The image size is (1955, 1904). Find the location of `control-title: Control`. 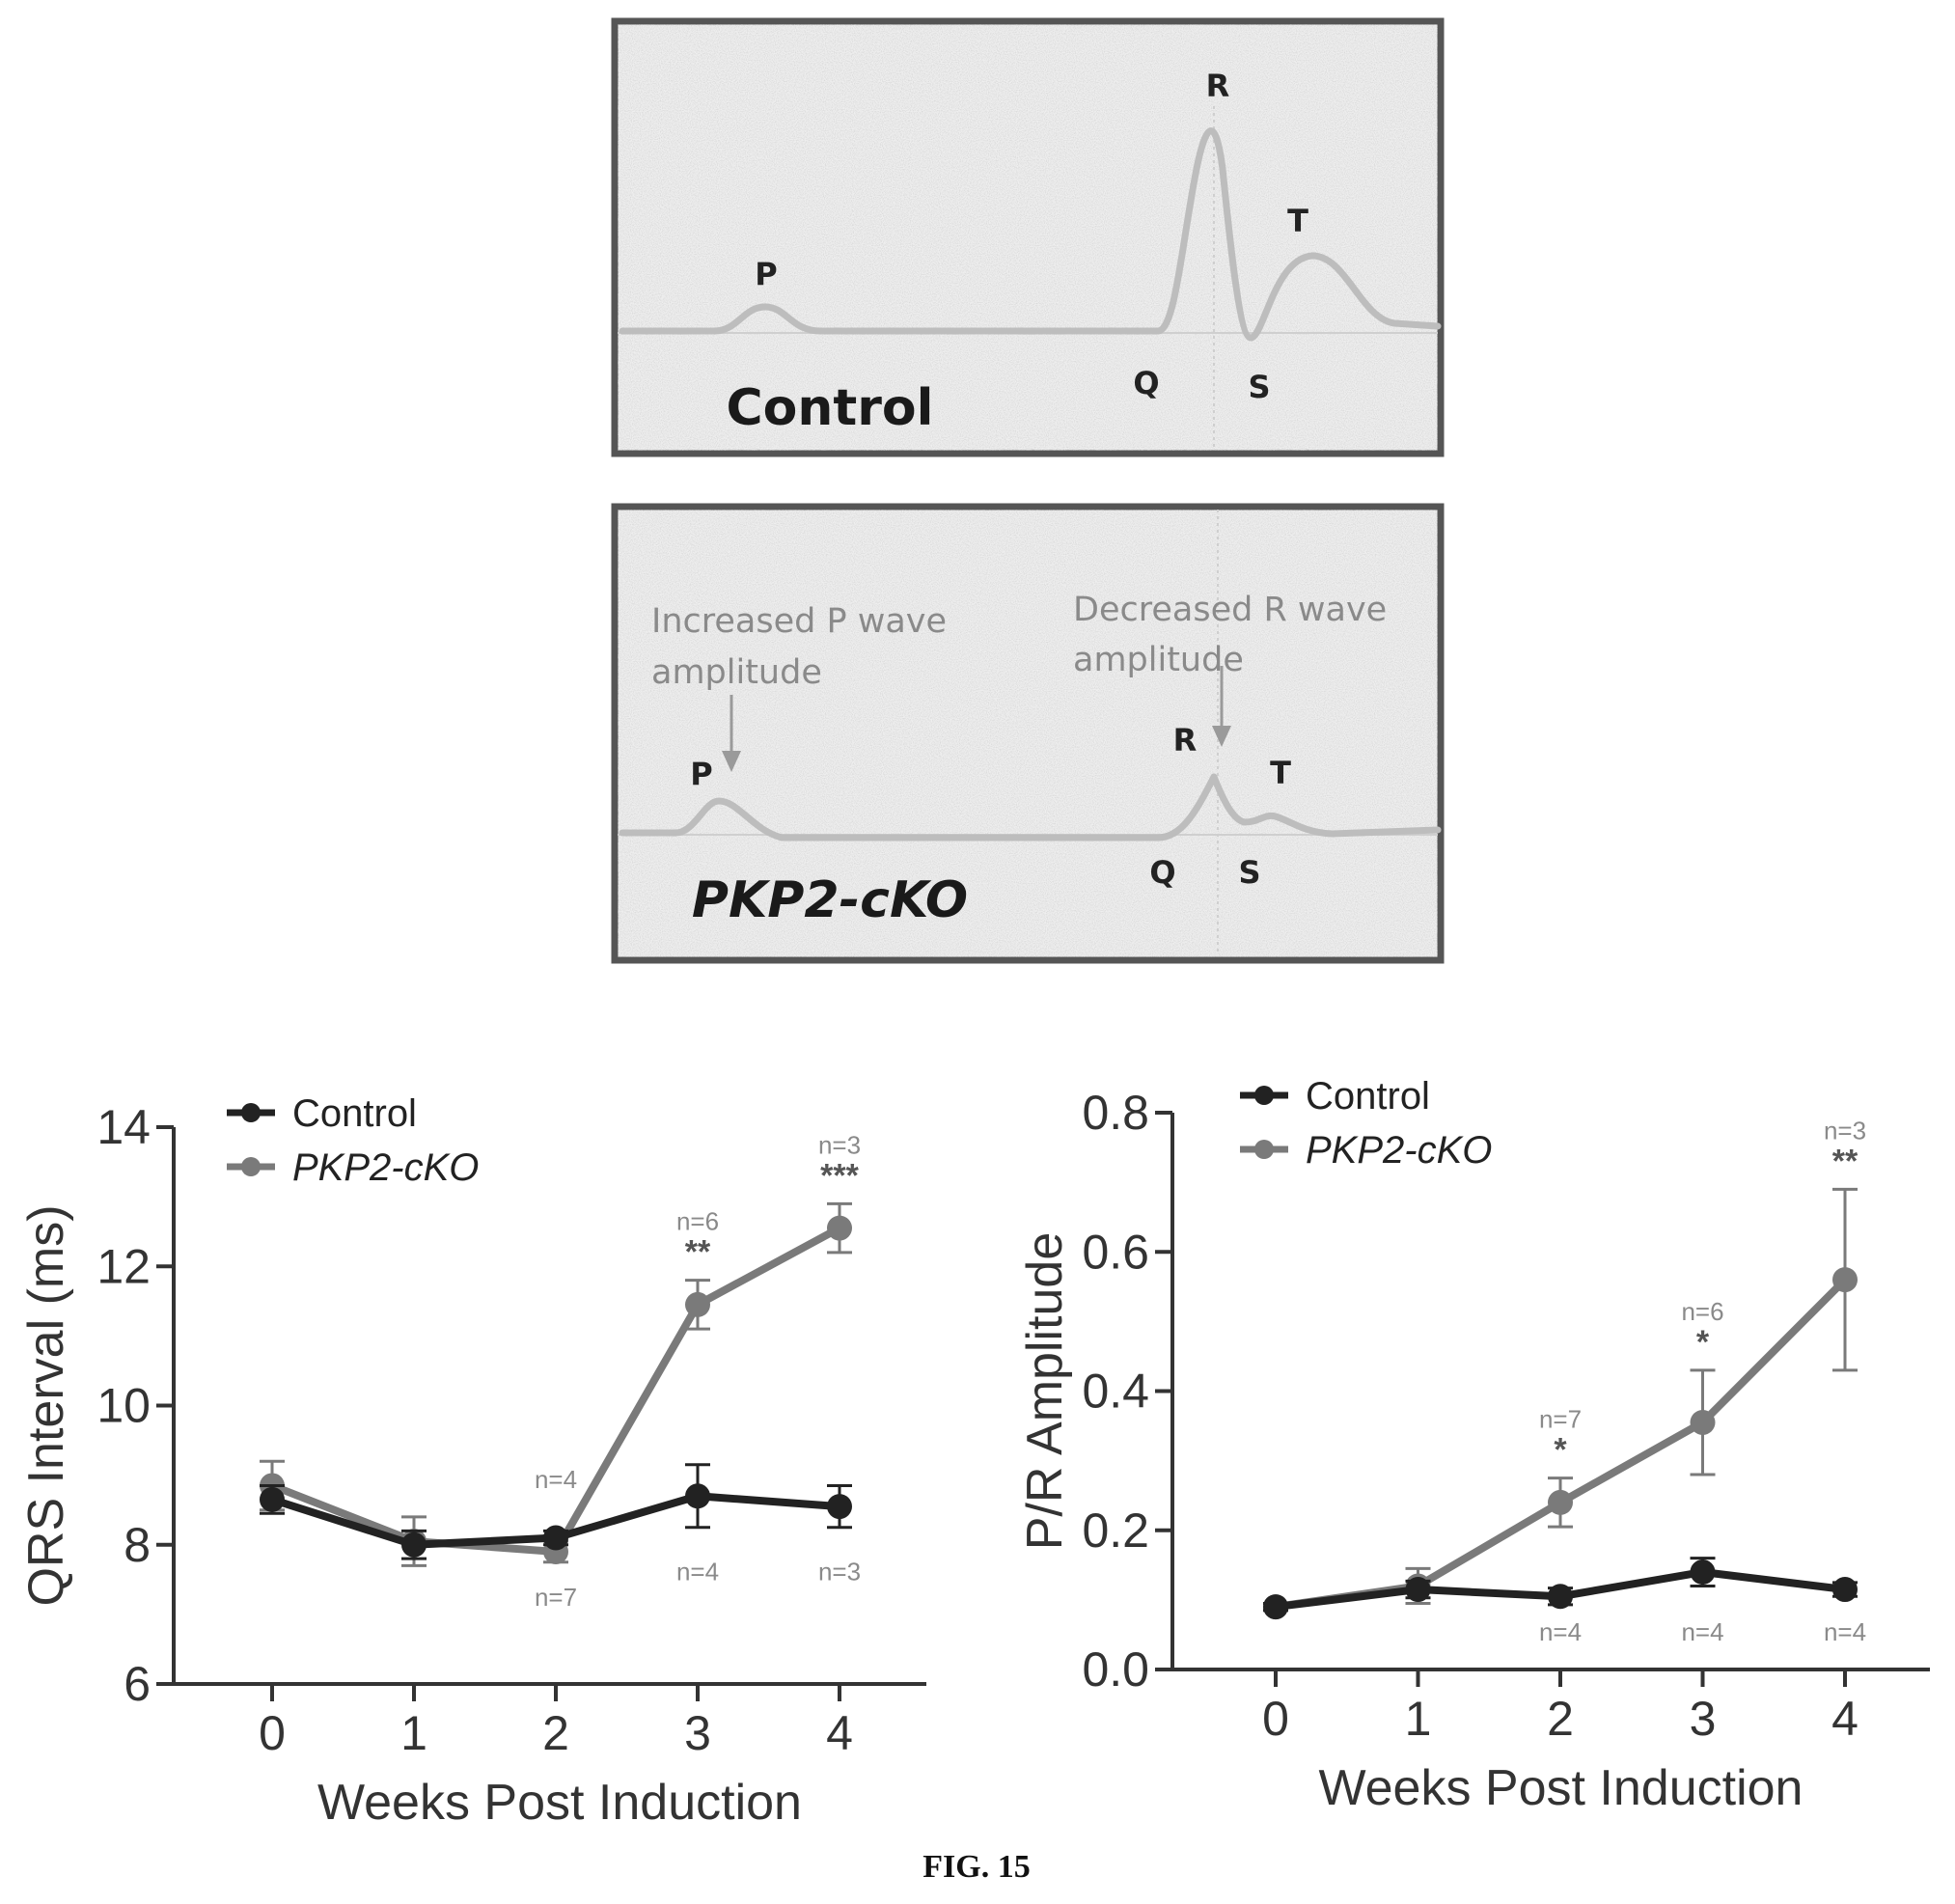

control-title: Control is located at coordinates (830, 408).